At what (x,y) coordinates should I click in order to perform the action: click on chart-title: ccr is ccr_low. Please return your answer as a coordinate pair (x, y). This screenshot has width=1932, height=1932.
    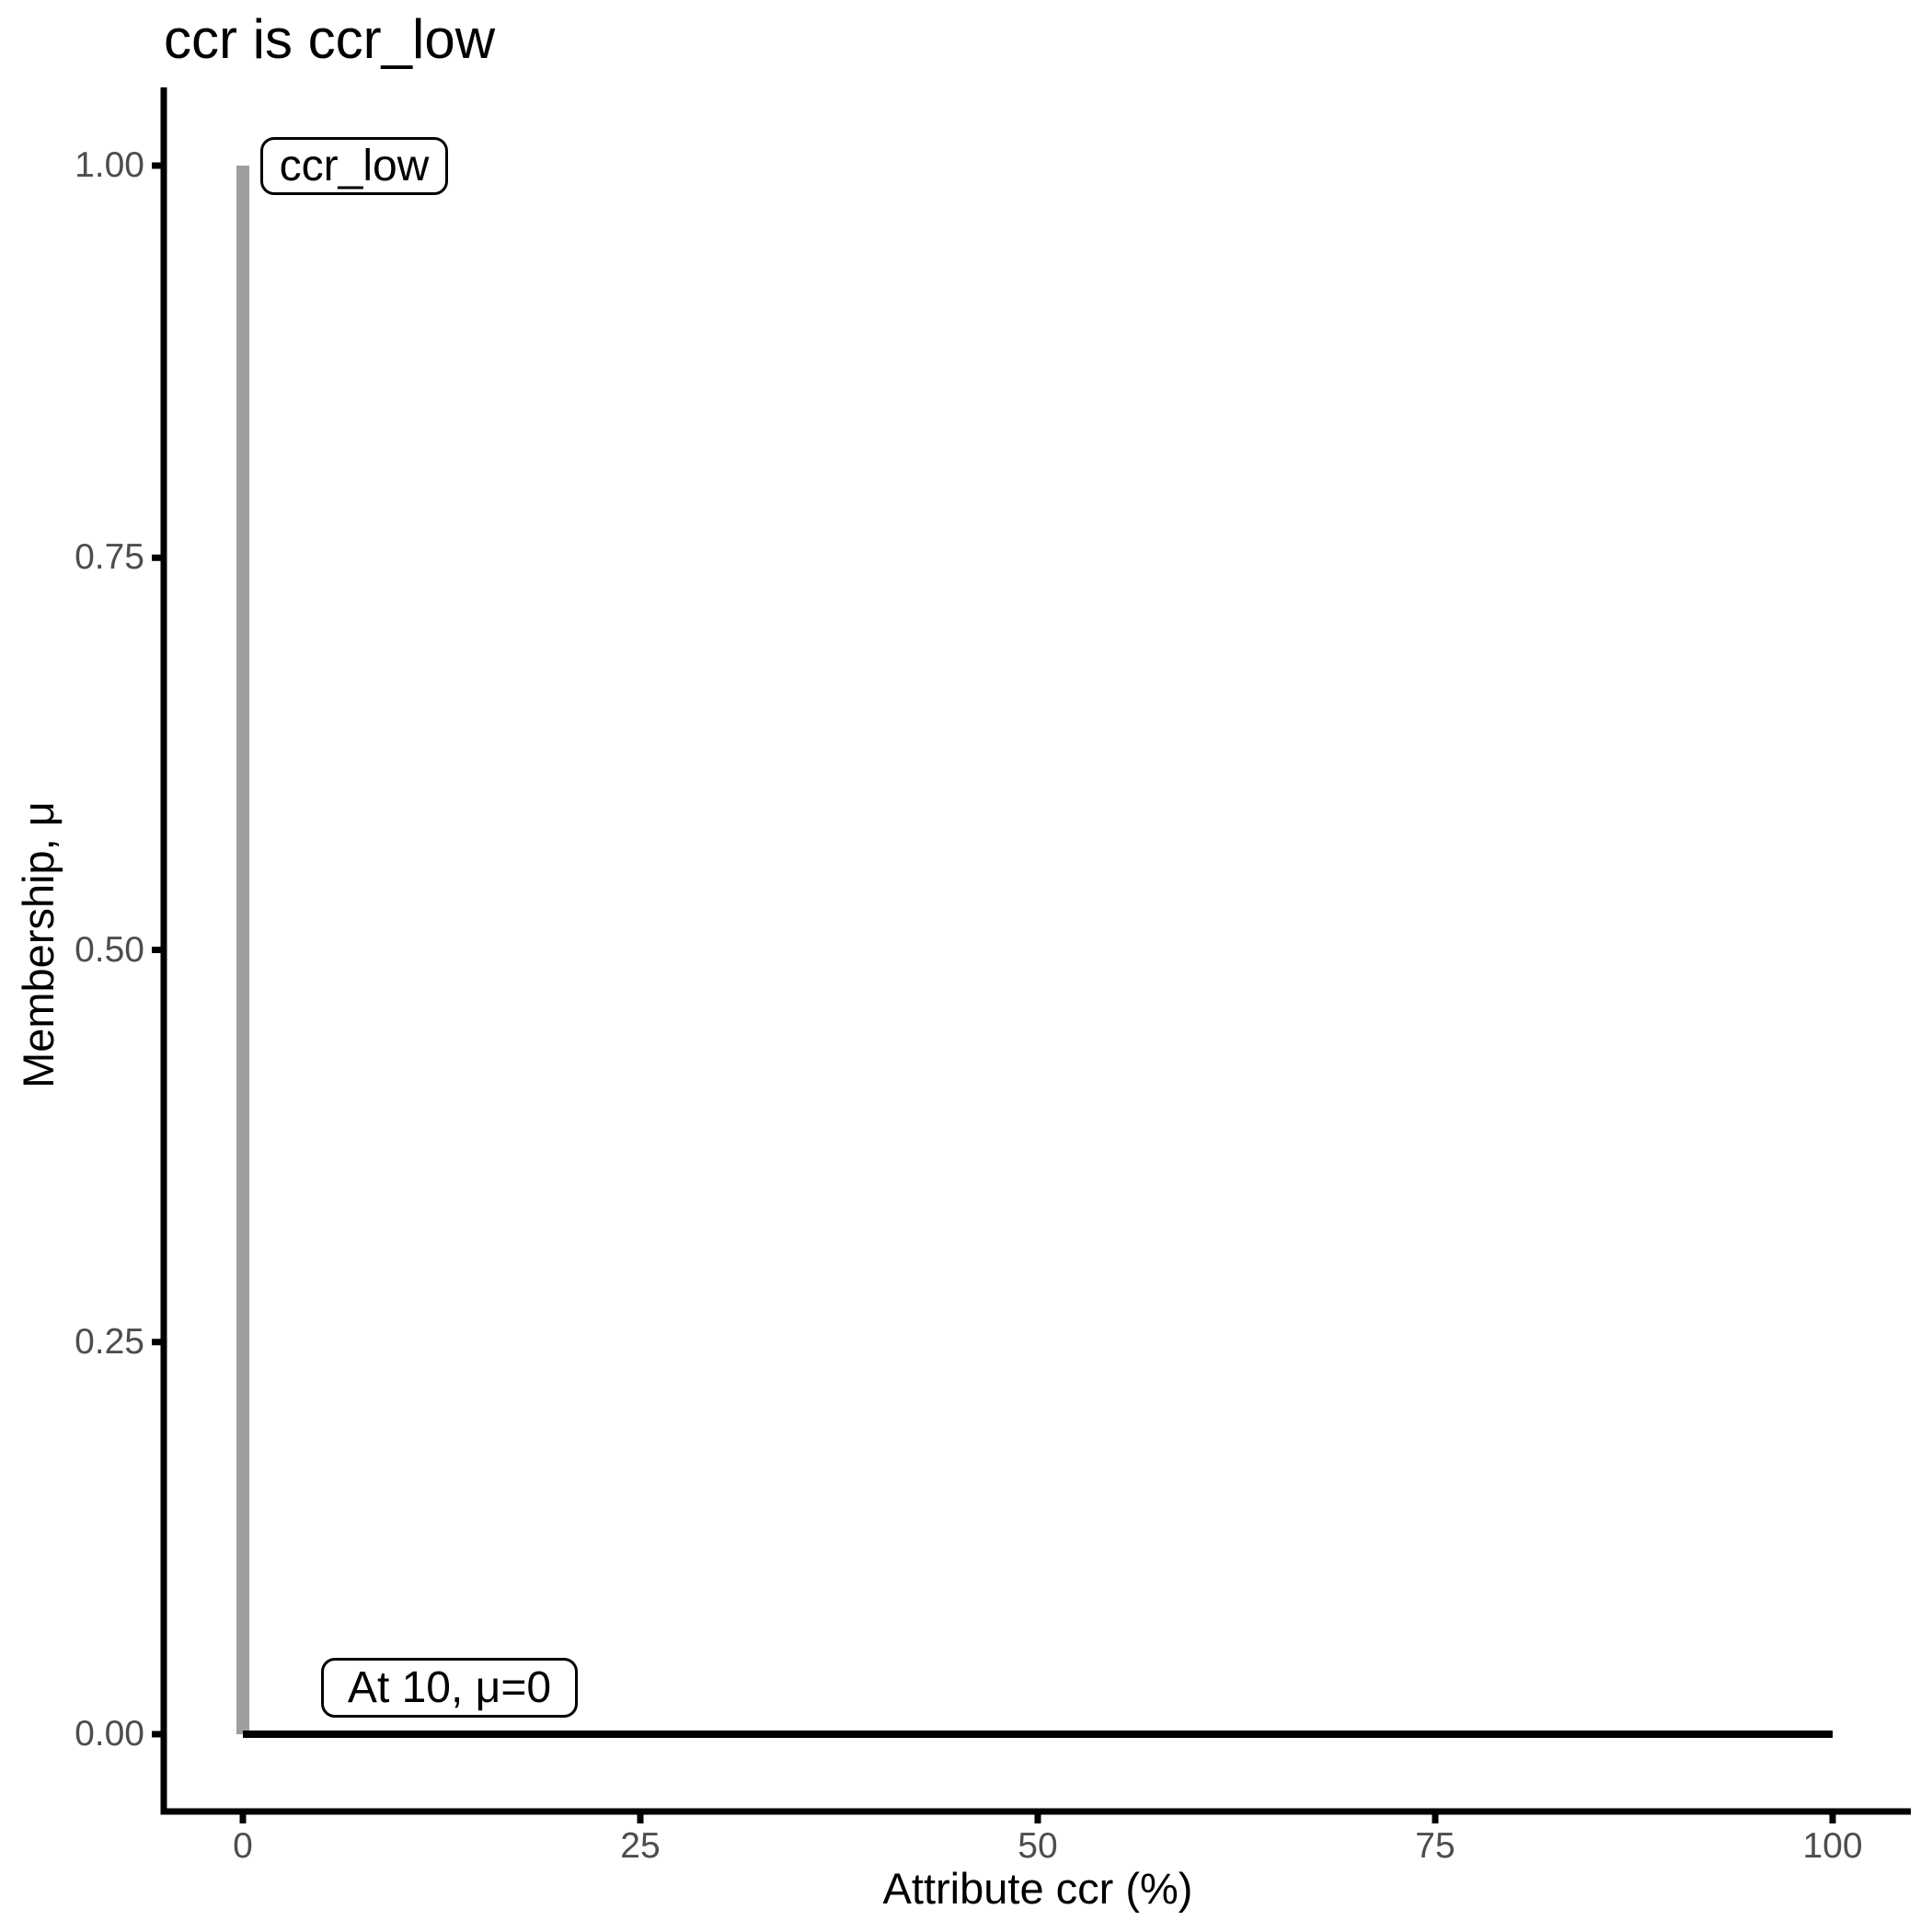
    Looking at the image, I should click on (330, 39).